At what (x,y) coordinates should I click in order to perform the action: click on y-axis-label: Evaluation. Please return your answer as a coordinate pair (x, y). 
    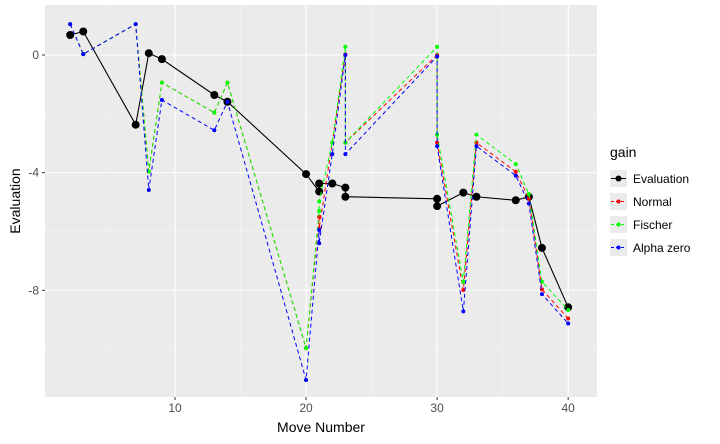
    Looking at the image, I should click on (15, 200).